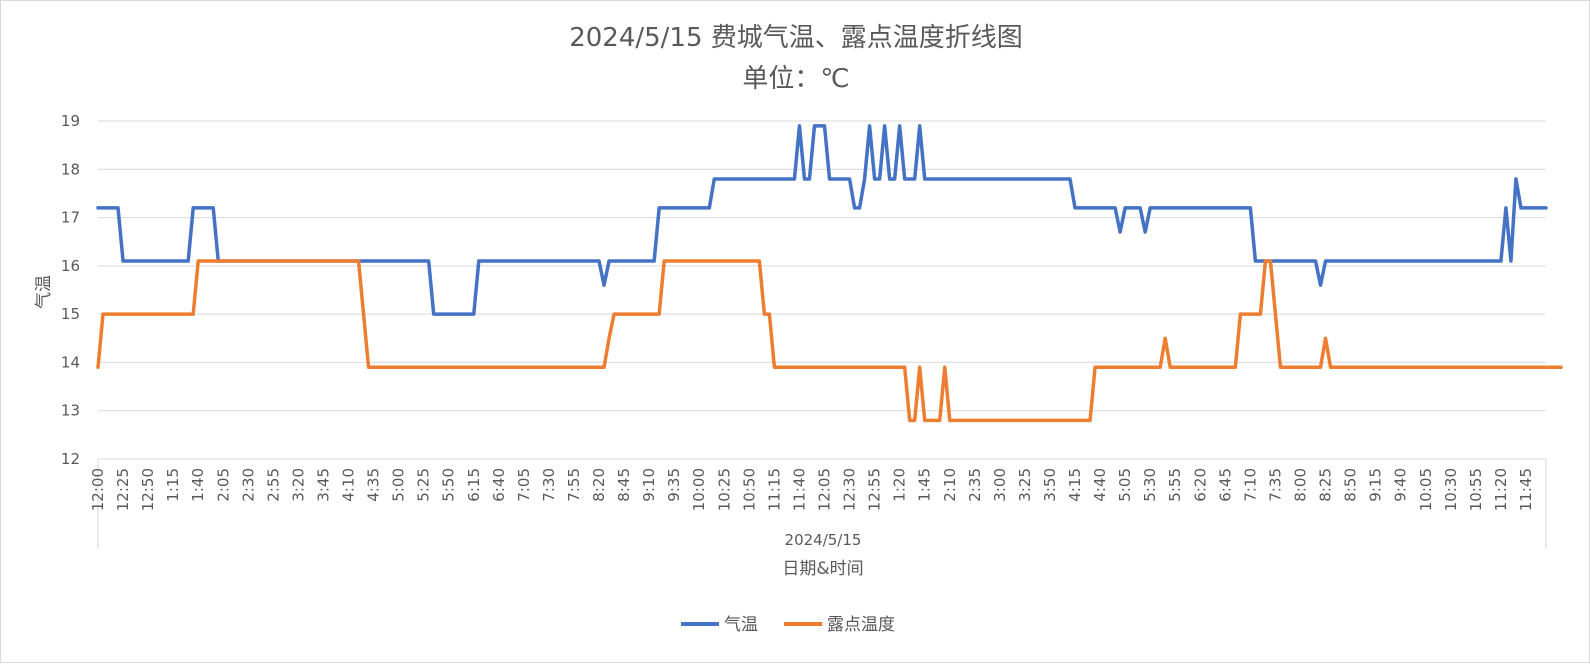 The height and width of the screenshot is (664, 1590). What do you see at coordinates (1225, 485) in the screenshot?
I see `x-tick-label: 6:45` at bounding box center [1225, 485].